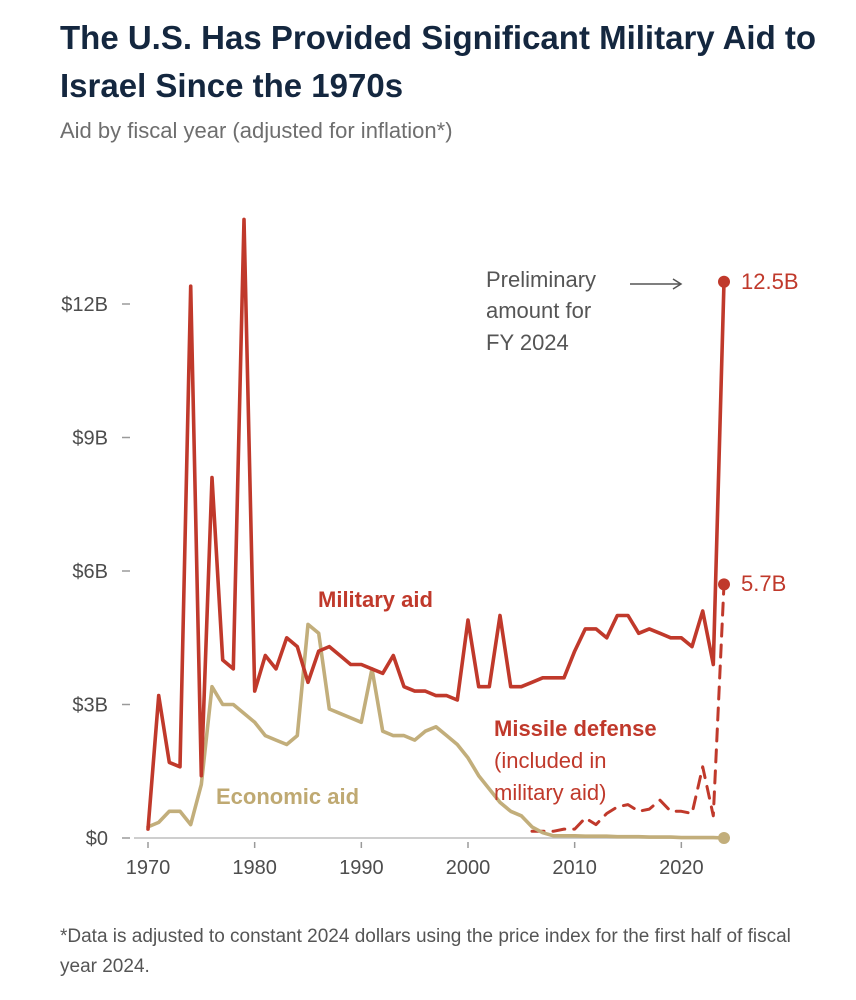  What do you see at coordinates (254, 868) in the screenshot?
I see `x-tick-label: 1980` at bounding box center [254, 868].